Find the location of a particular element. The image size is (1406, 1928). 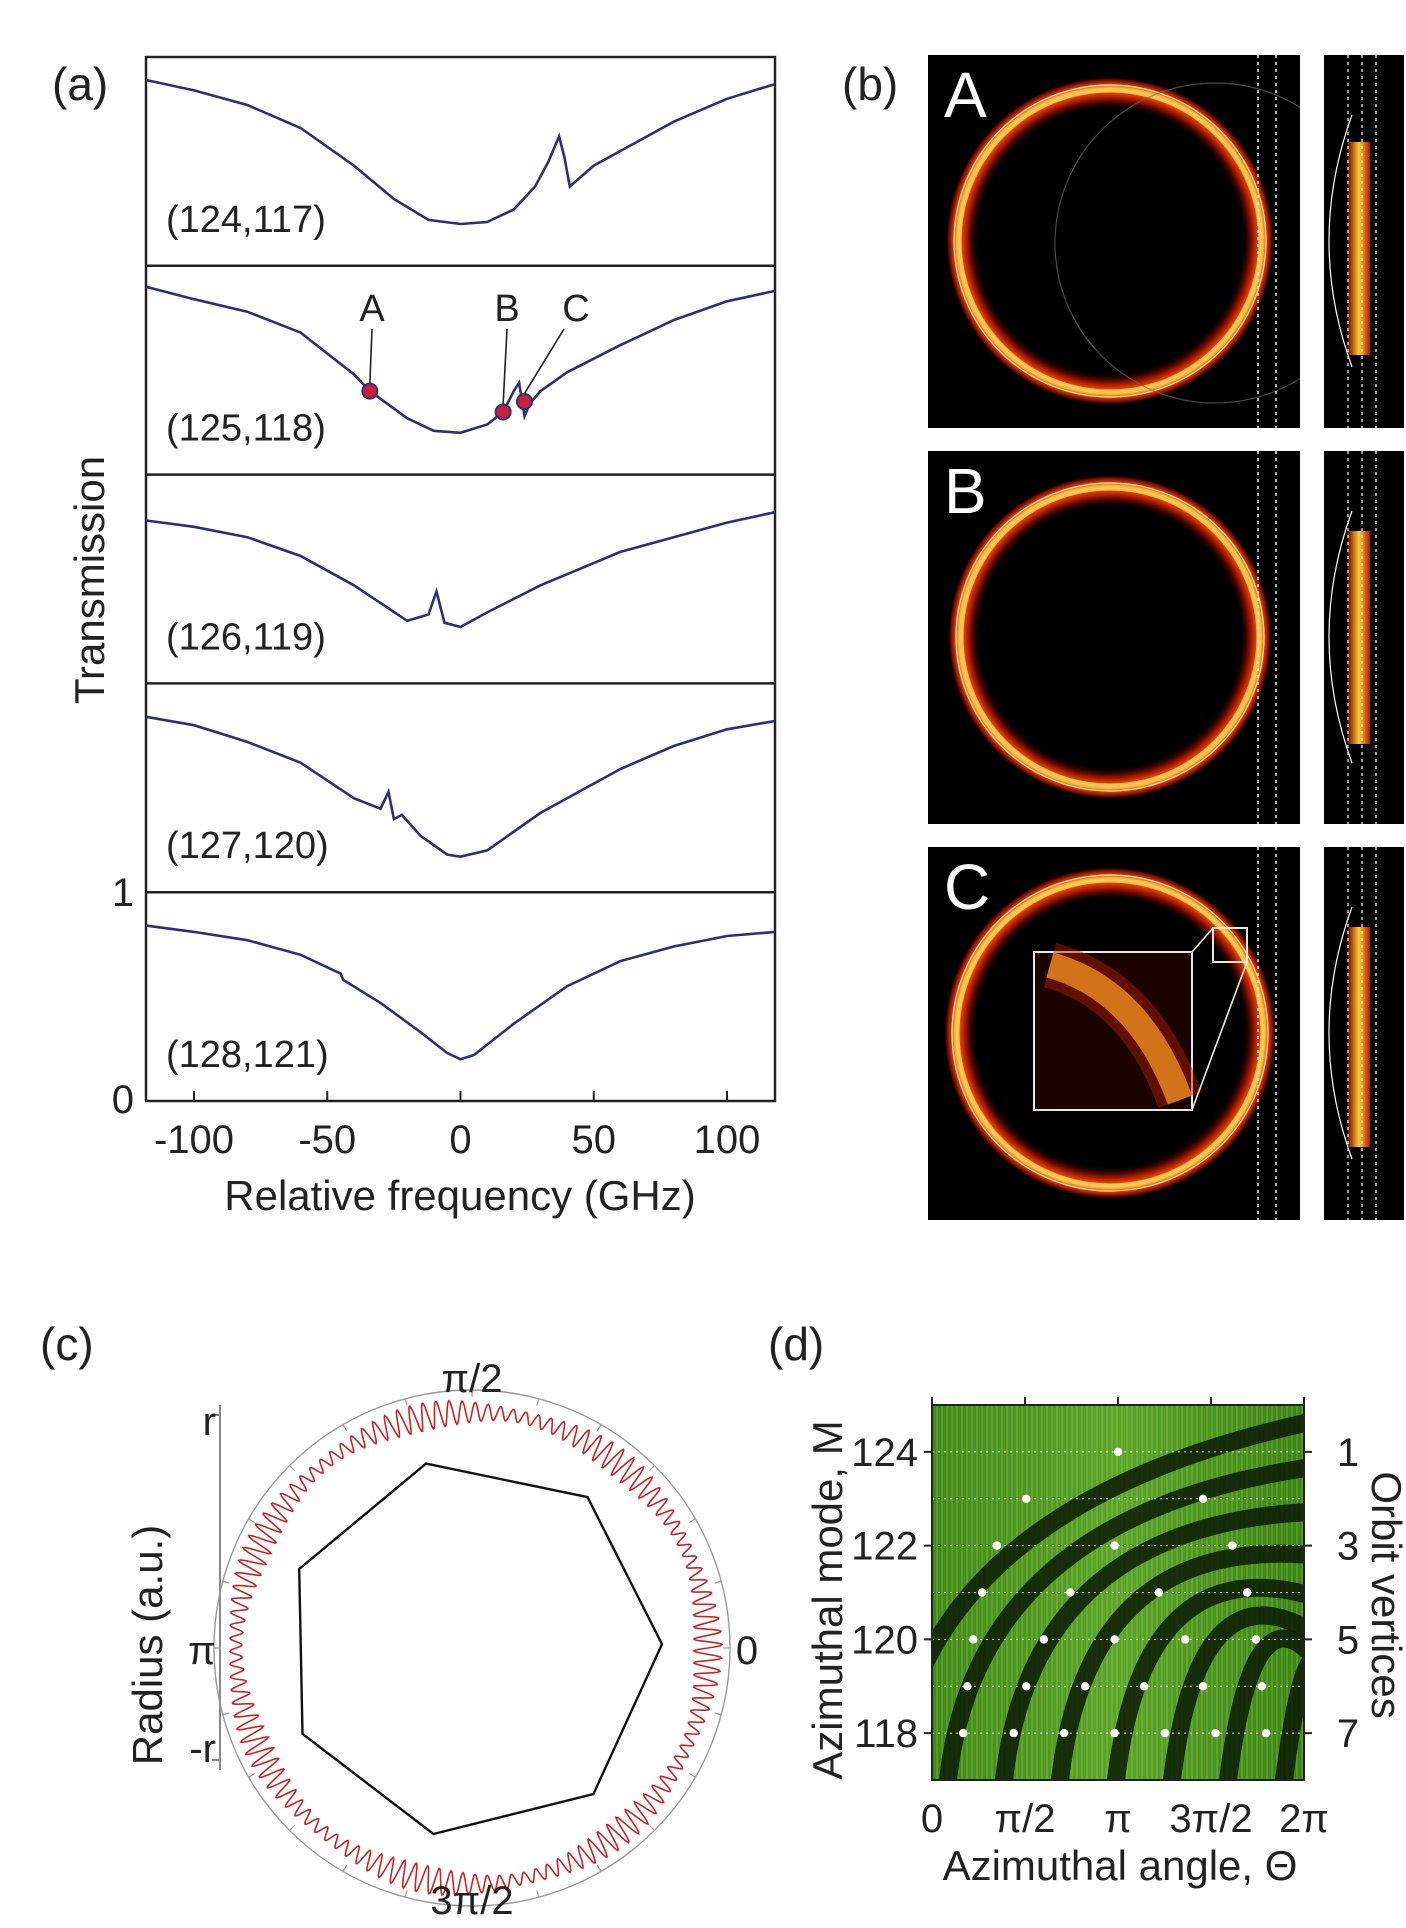

panel-d-heatmap: 124 122 120 118 1 3 5 7 0 π/2 π 3π/2 2π is located at coordinates (1105, 1619).